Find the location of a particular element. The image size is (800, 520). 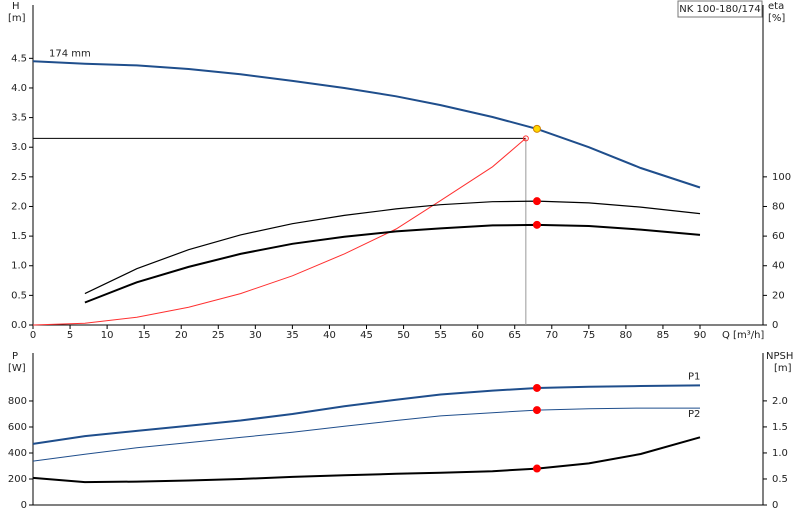

y2-tick-label: 60 is located at coordinates (778, 236).